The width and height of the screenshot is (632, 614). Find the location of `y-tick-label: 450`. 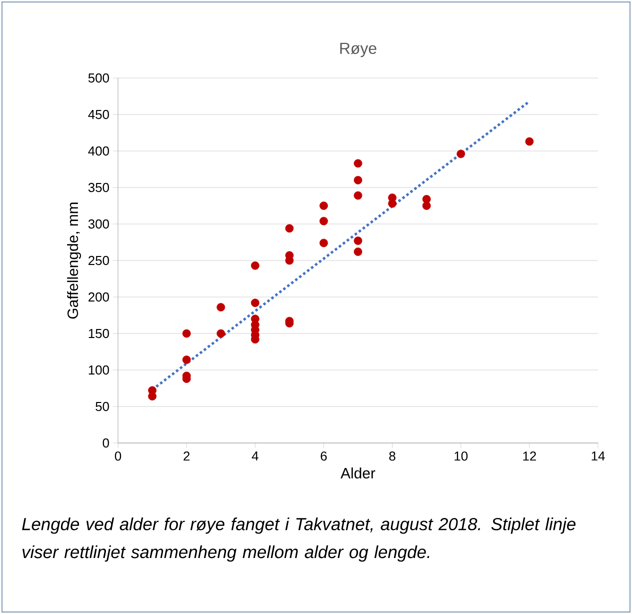

y-tick-label: 450 is located at coordinates (98, 115).